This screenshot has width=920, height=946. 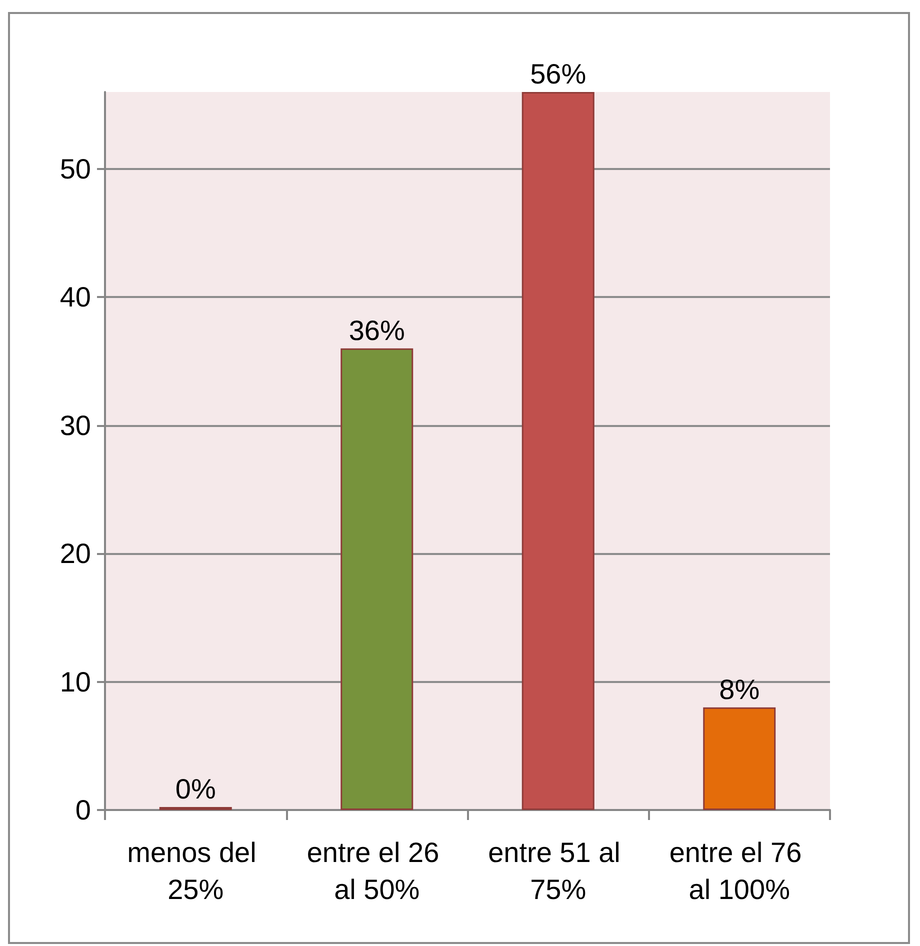 I want to click on y-tick-label: 50, so click(x=75, y=168).